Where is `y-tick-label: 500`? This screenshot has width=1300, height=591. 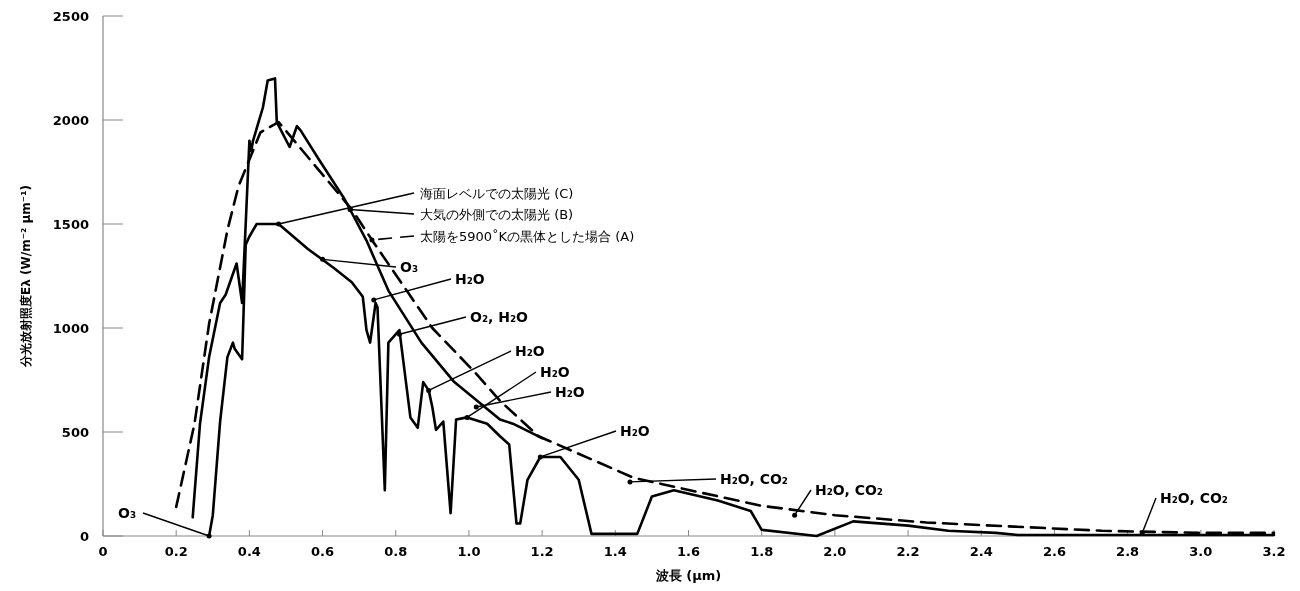 y-tick-label: 500 is located at coordinates (75, 432).